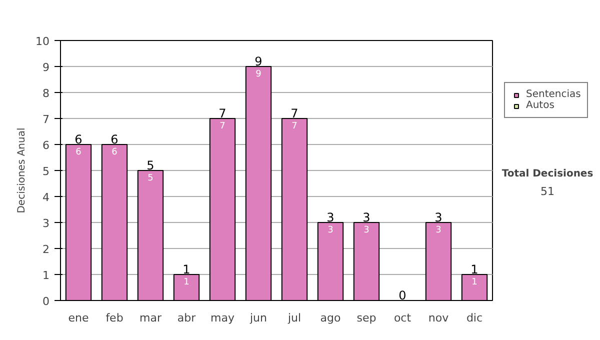  Describe the element at coordinates (547, 191) in the screenshot. I see `text: 51` at that location.